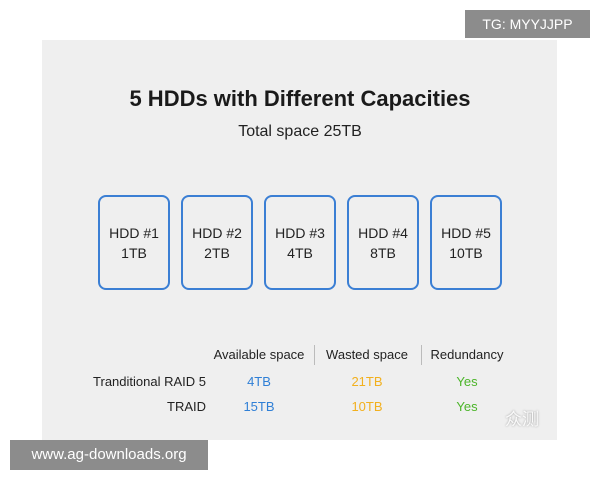  I want to click on row-name: Tranditional RAID 5, so click(149, 381).